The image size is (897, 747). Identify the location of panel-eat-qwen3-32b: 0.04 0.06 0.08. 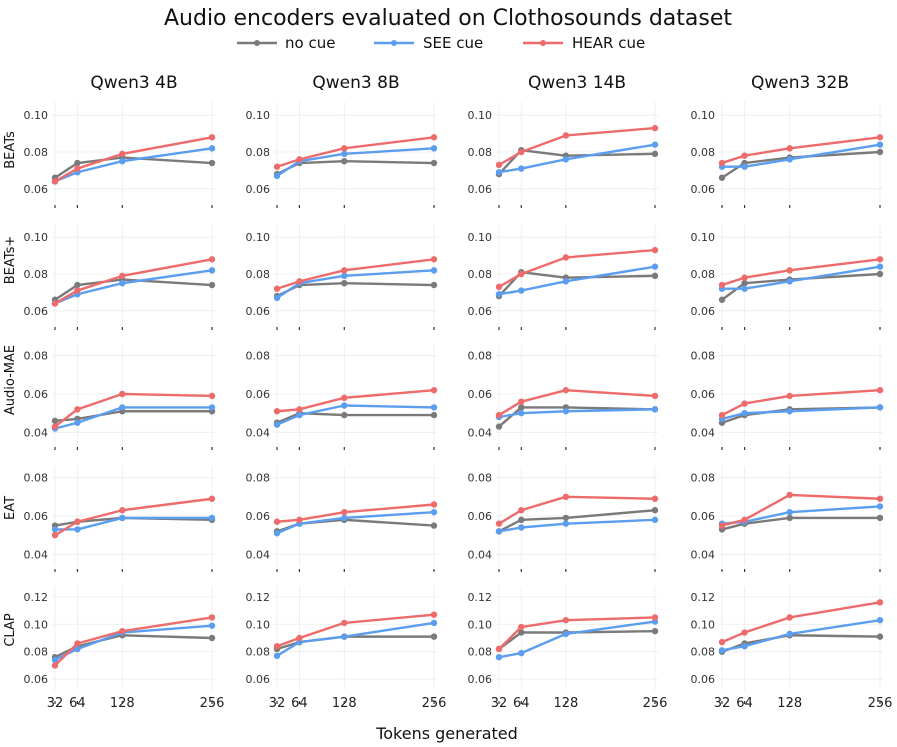
(787, 519).